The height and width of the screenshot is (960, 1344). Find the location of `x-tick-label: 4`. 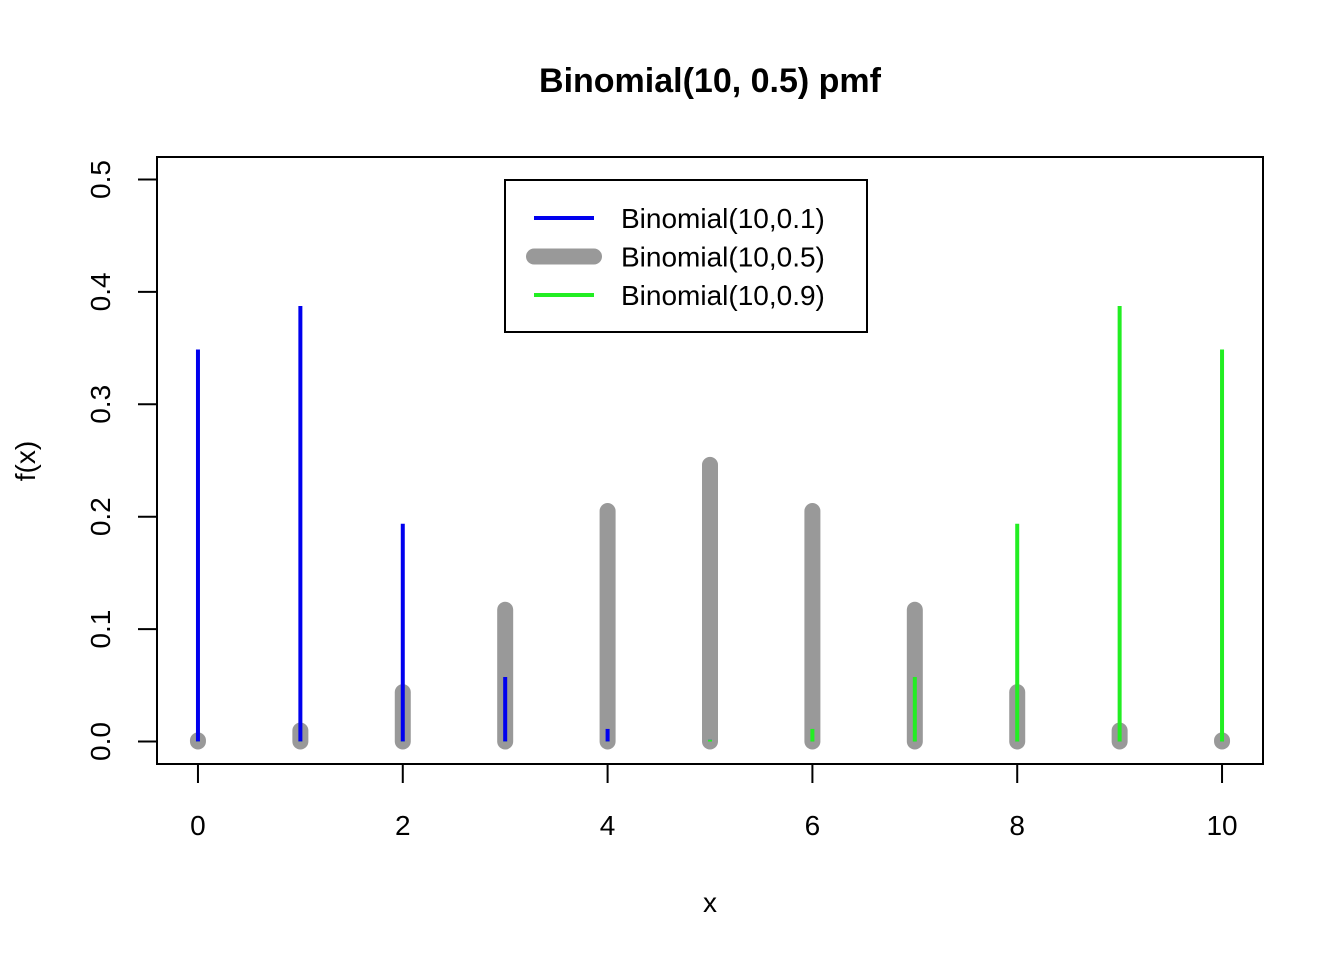

x-tick-label: 4 is located at coordinates (608, 825).